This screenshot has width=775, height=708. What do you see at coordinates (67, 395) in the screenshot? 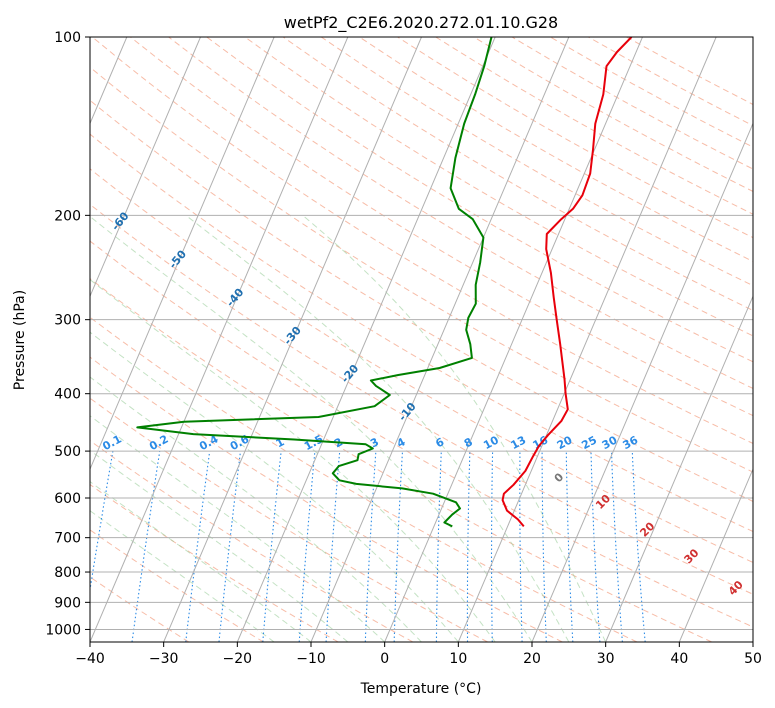
I see `y-tick-label: 400` at bounding box center [67, 395].